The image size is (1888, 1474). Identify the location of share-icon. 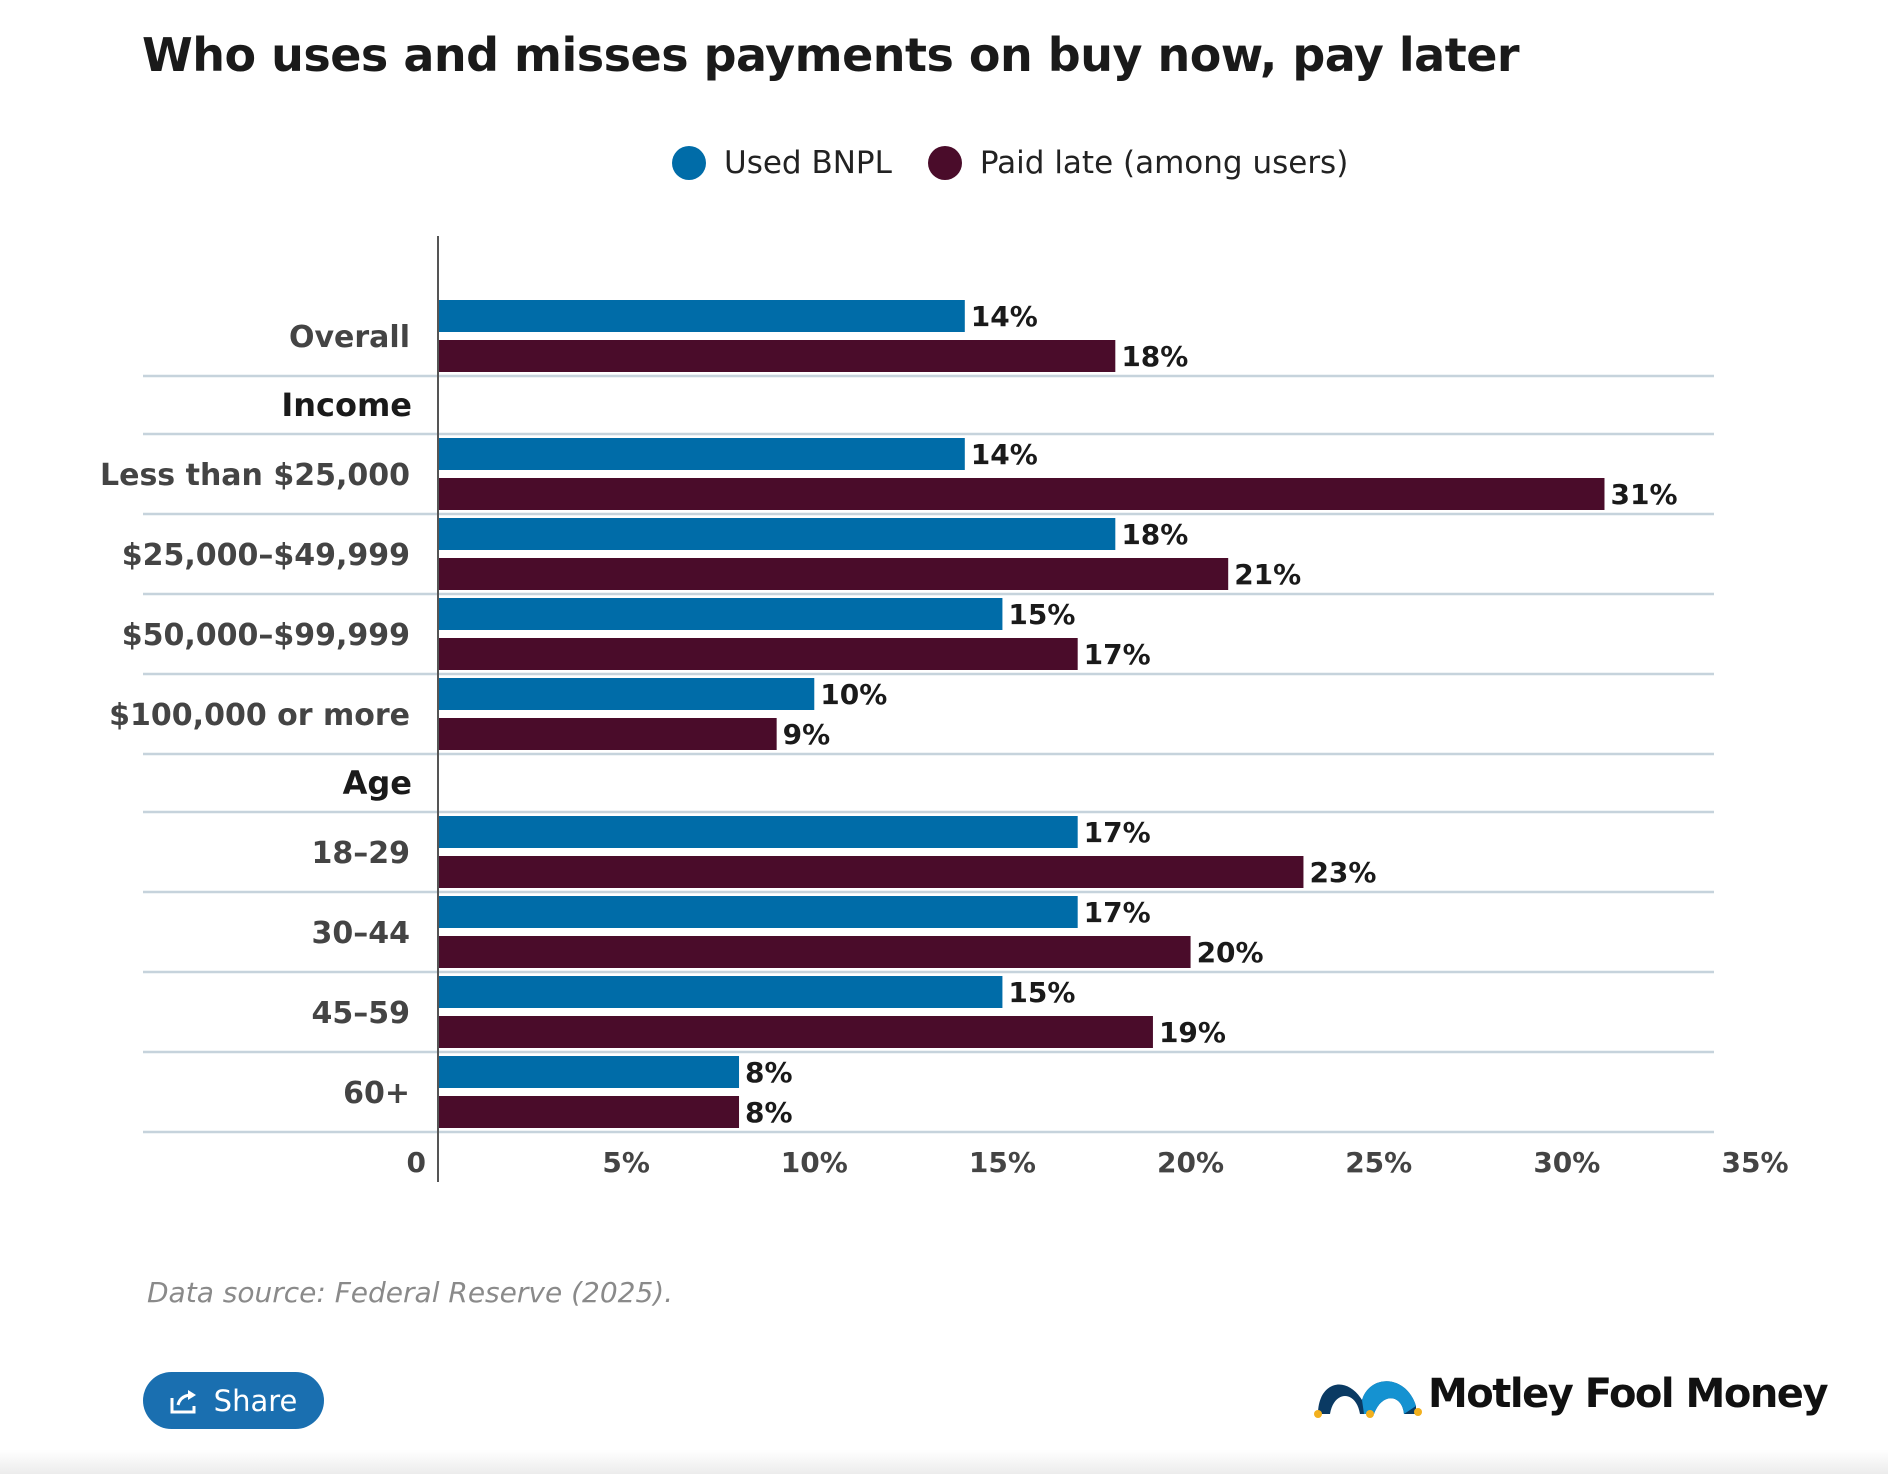
(183, 1401).